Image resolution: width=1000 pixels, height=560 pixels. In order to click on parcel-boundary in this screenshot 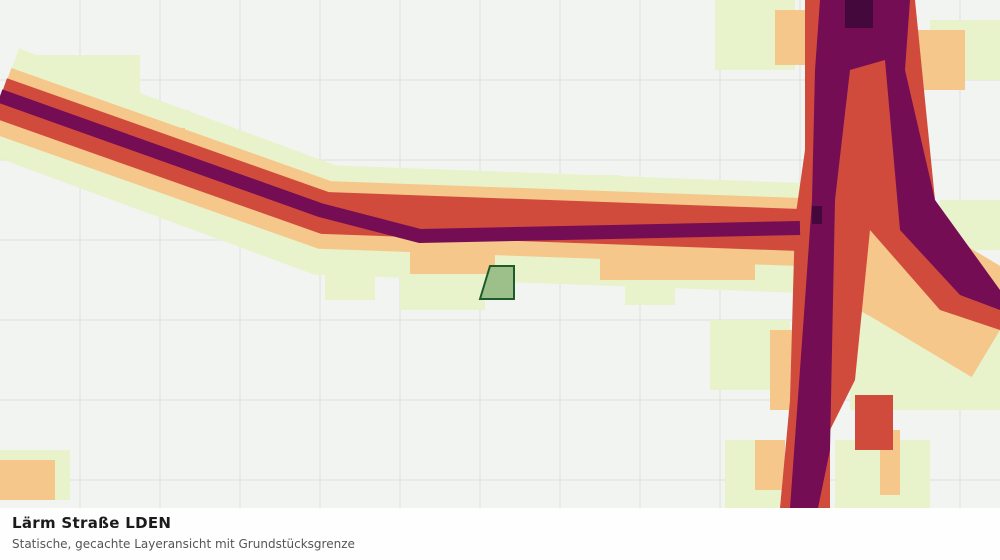, I will do `click(496, 282)`.